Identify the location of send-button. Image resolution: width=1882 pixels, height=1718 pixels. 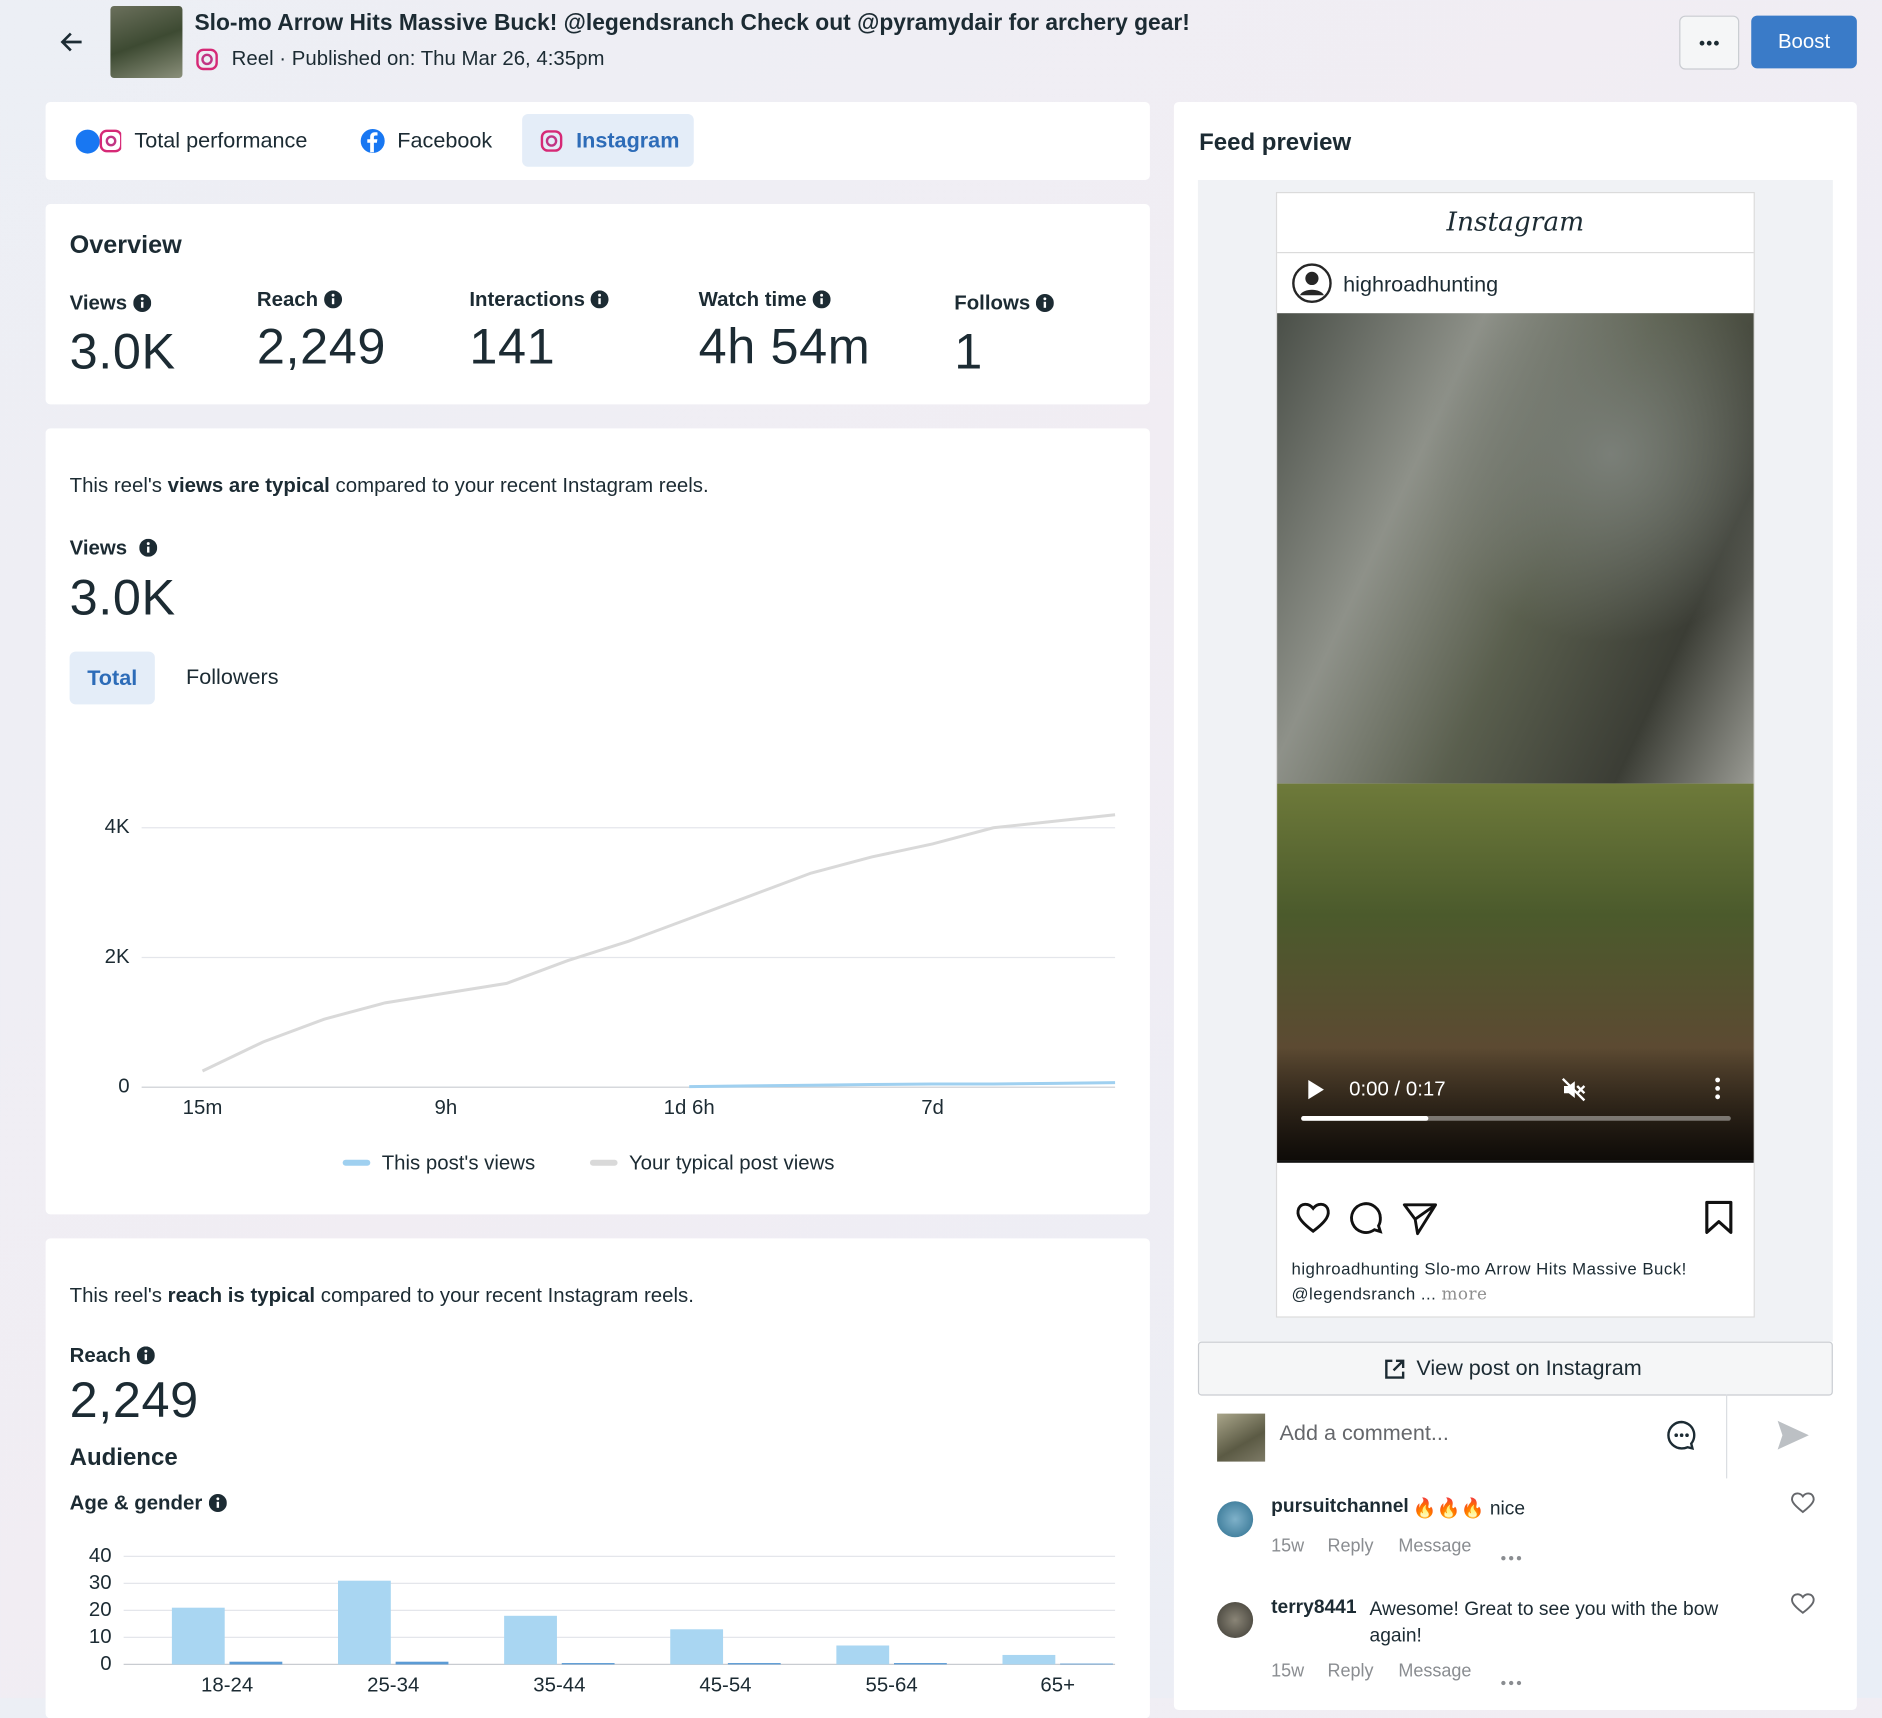
(1793, 1435).